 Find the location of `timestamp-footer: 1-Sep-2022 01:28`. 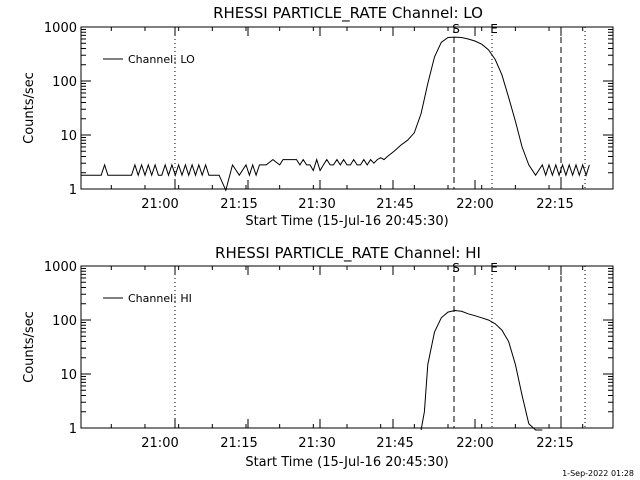

timestamp-footer: 1-Sep-2022 01:28 is located at coordinates (598, 473).